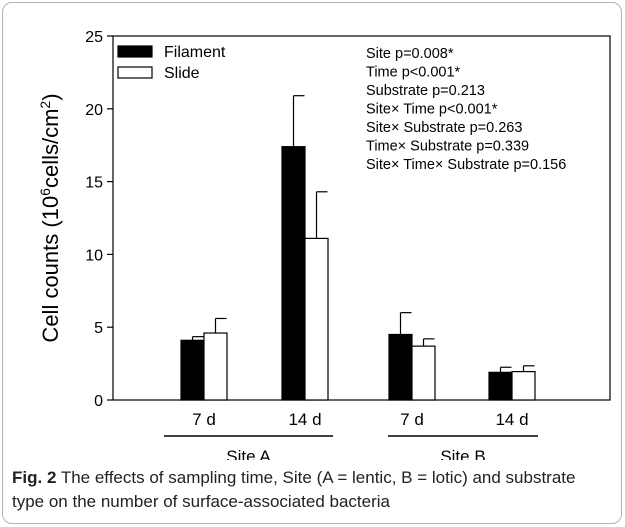  What do you see at coordinates (248, 453) in the screenshot?
I see `group-label: Site A` at bounding box center [248, 453].